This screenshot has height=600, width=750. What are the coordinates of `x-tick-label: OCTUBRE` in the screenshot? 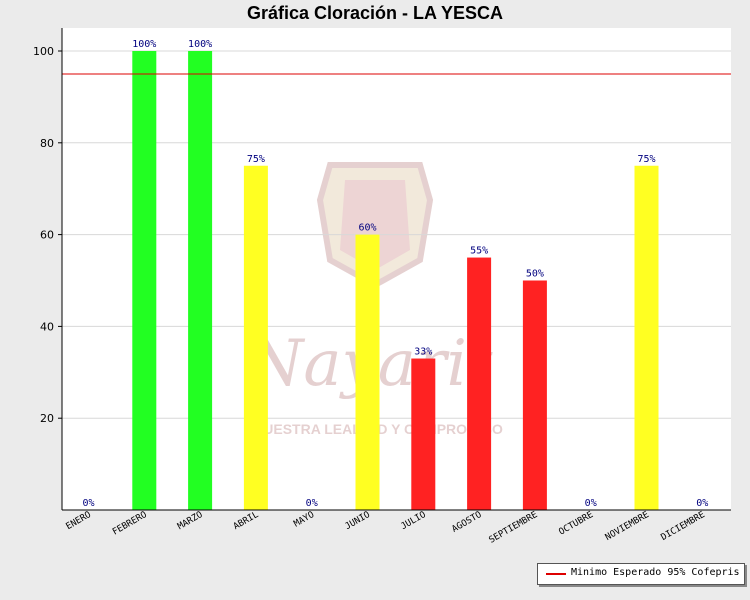 It's located at (576, 524).